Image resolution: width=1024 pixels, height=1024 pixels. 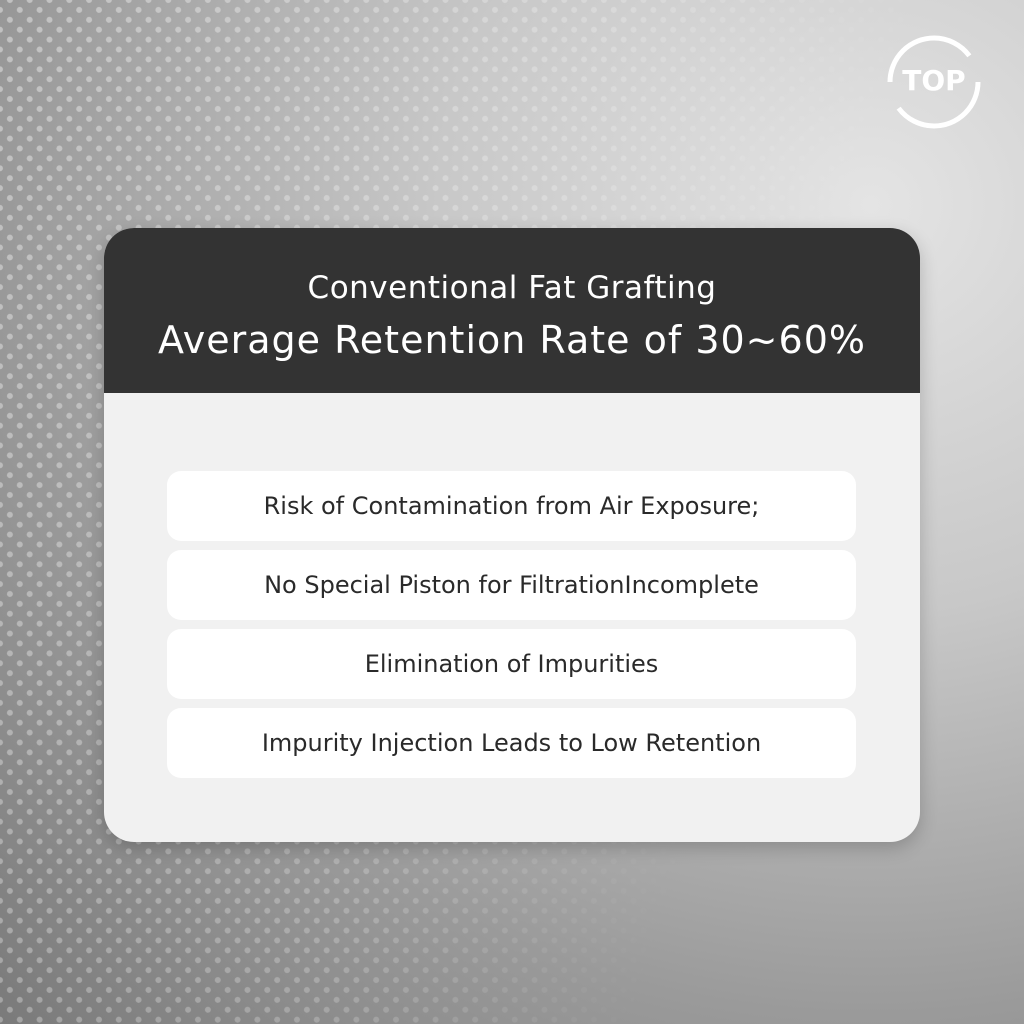 I want to click on logo-ring, so click(x=934, y=82).